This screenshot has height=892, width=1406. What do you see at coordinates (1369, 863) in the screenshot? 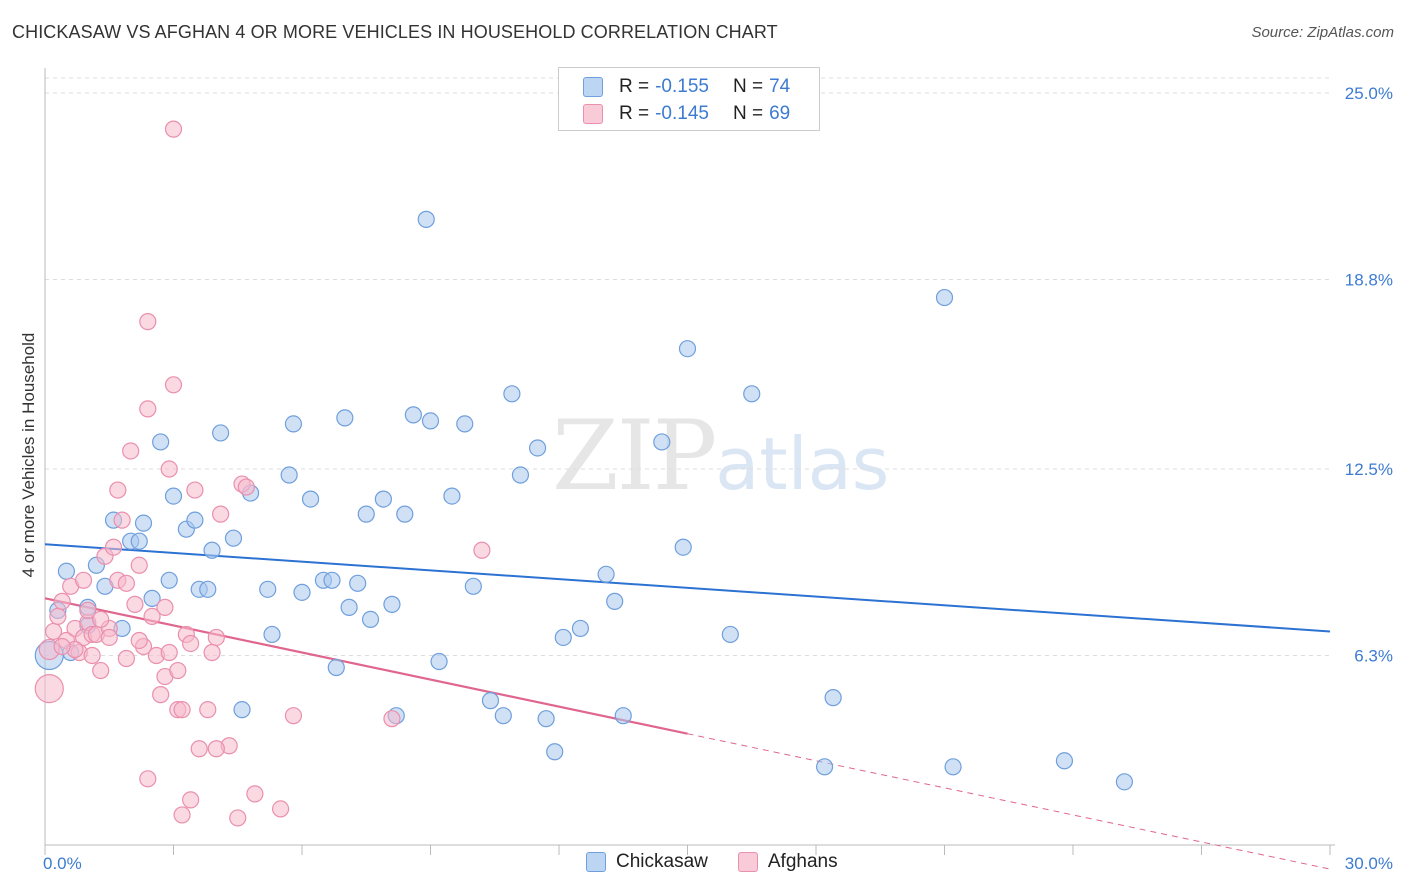
I see `x-tick-label: 30.0%` at bounding box center [1369, 863].